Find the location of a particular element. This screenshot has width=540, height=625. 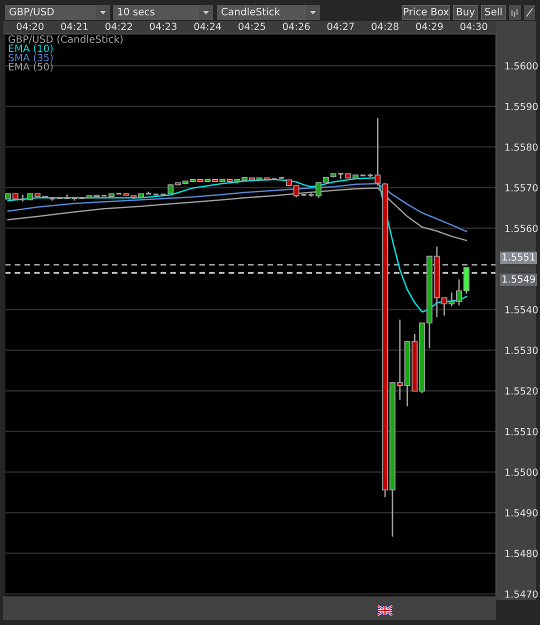

y-tick-label: 1.5580 is located at coordinates (521, 147).